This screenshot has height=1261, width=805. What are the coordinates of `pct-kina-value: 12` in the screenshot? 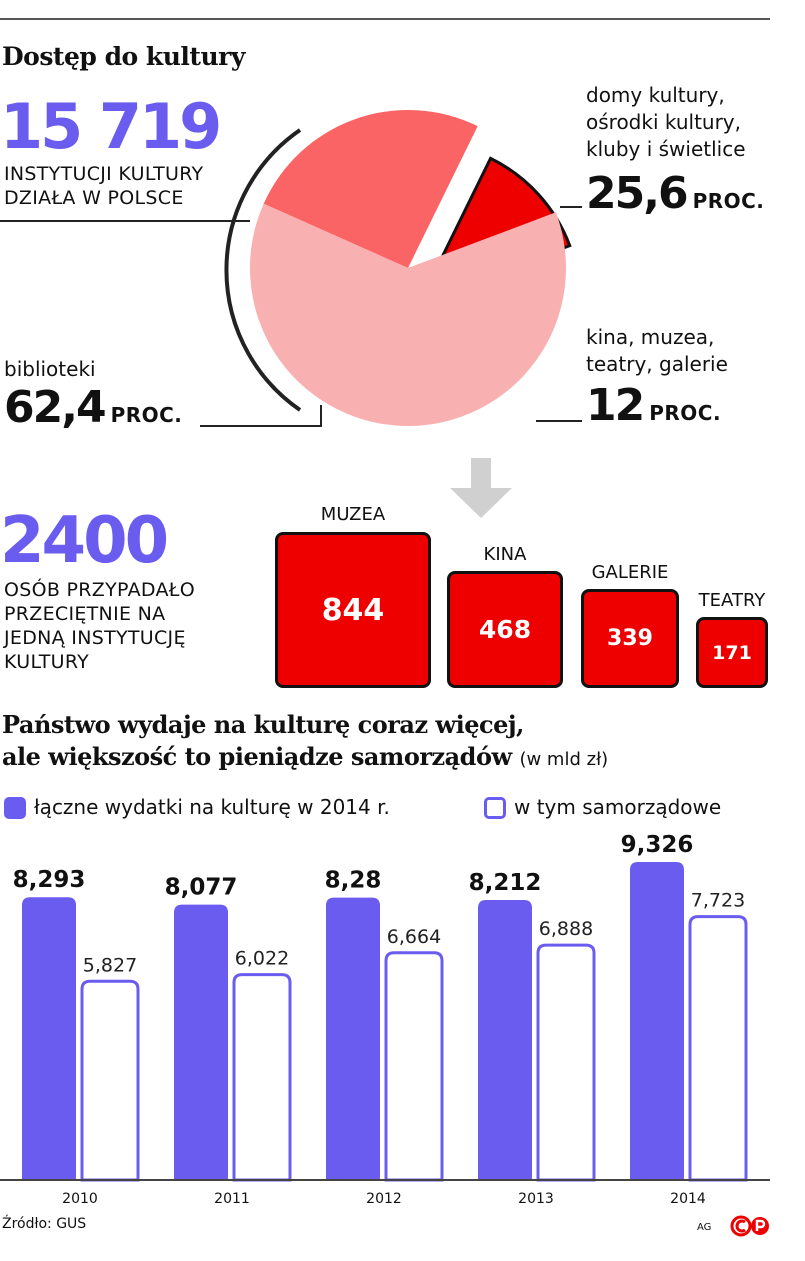 It's located at (615, 405).